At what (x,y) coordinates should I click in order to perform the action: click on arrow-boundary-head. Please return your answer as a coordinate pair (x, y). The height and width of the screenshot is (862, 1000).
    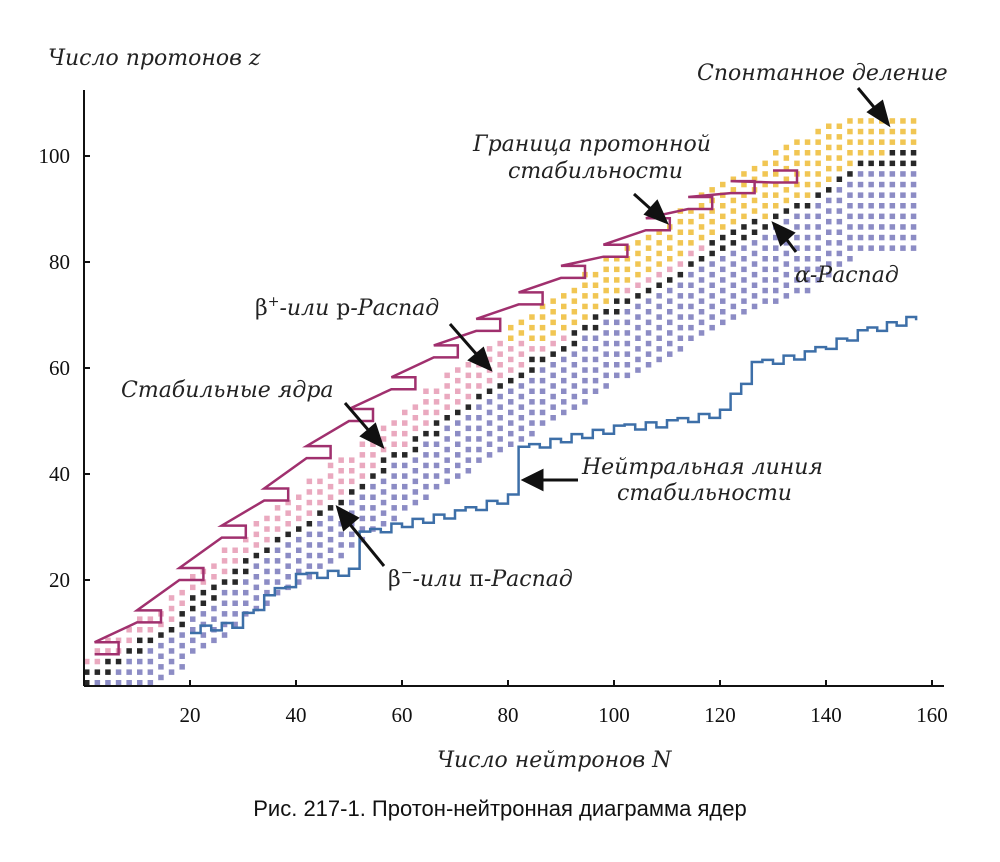
    Looking at the image, I should click on (656, 212).